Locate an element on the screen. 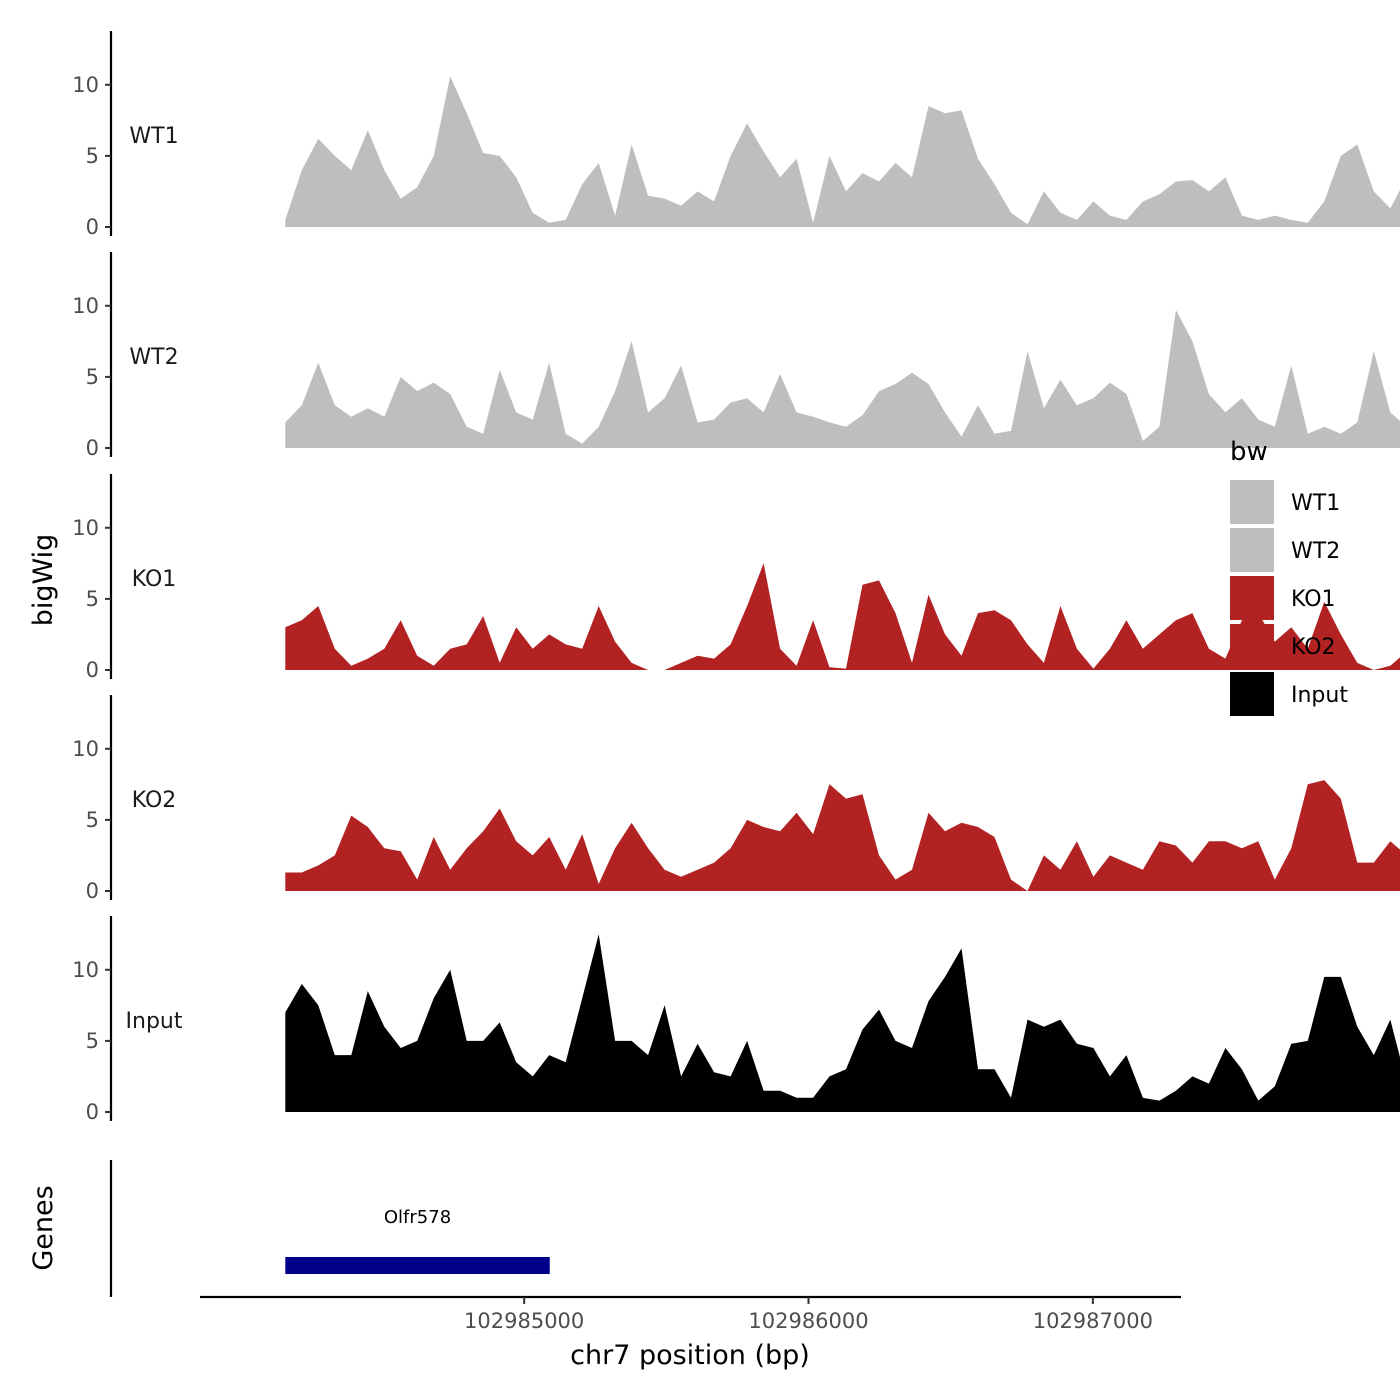 The image size is (1400, 1400). y-tick-label-ko1-5: 5 is located at coordinates (92, 599).